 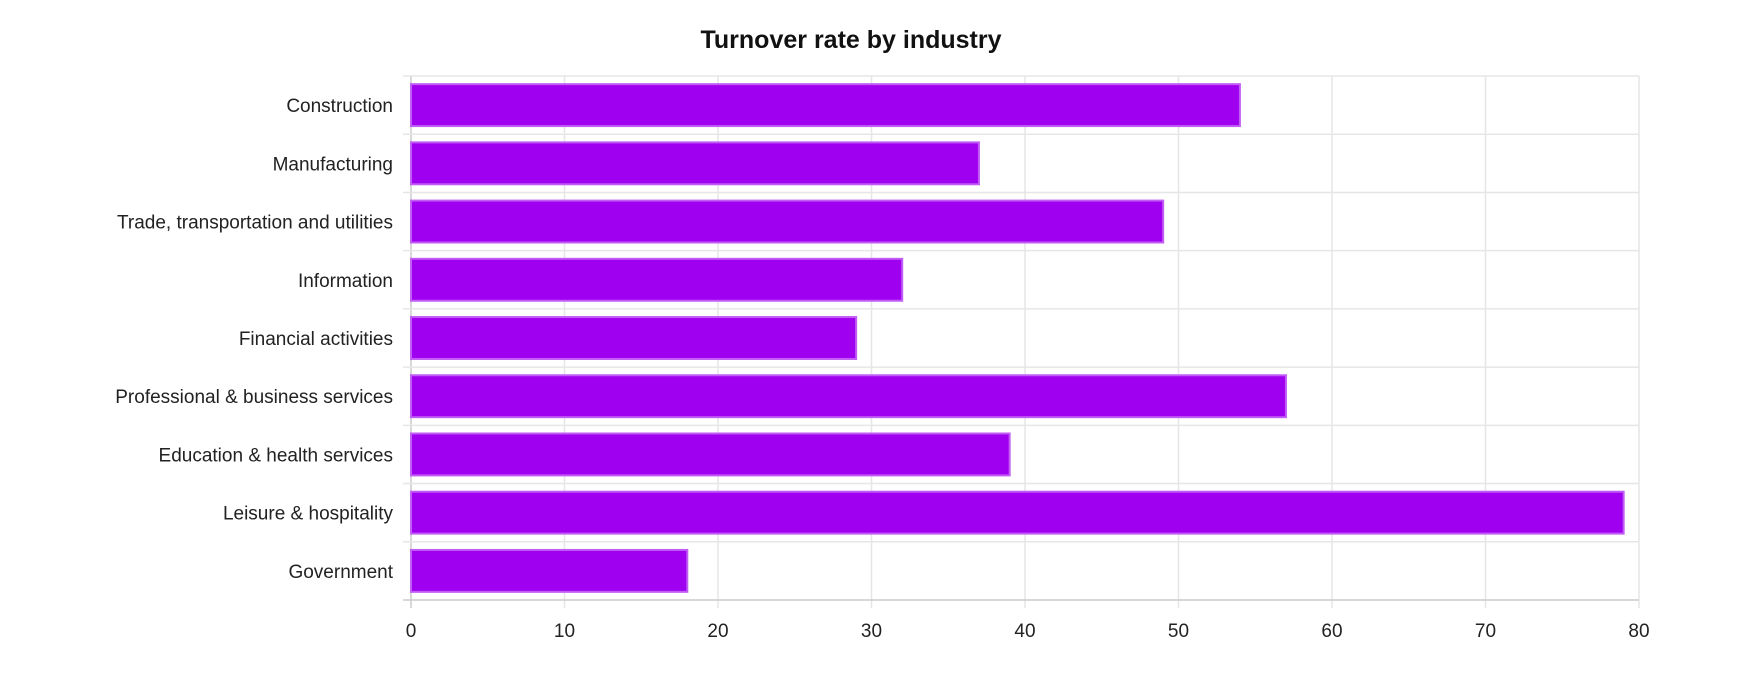 What do you see at coordinates (276, 455) in the screenshot?
I see `category-label: Education & health services` at bounding box center [276, 455].